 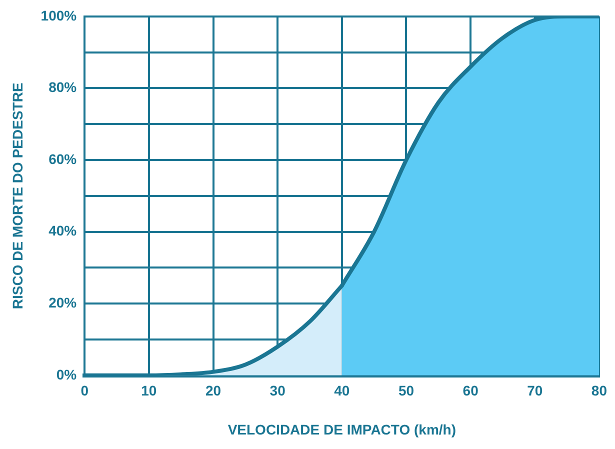 I want to click on x-tick-label: 50, so click(x=406, y=390).